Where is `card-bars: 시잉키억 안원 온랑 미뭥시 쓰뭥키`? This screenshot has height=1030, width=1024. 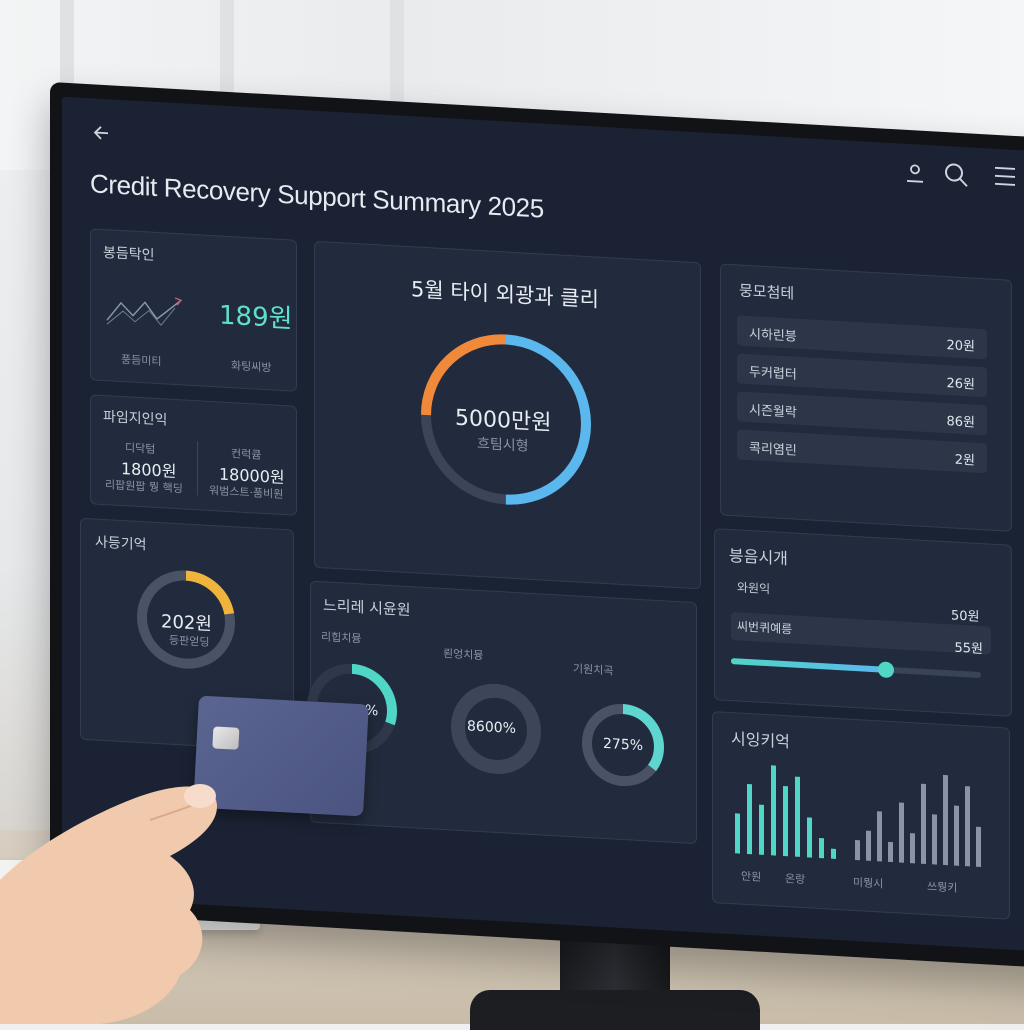
card-bars: 시잉키억 안원 온랑 미뭥시 쓰뭥키 is located at coordinates (861, 815).